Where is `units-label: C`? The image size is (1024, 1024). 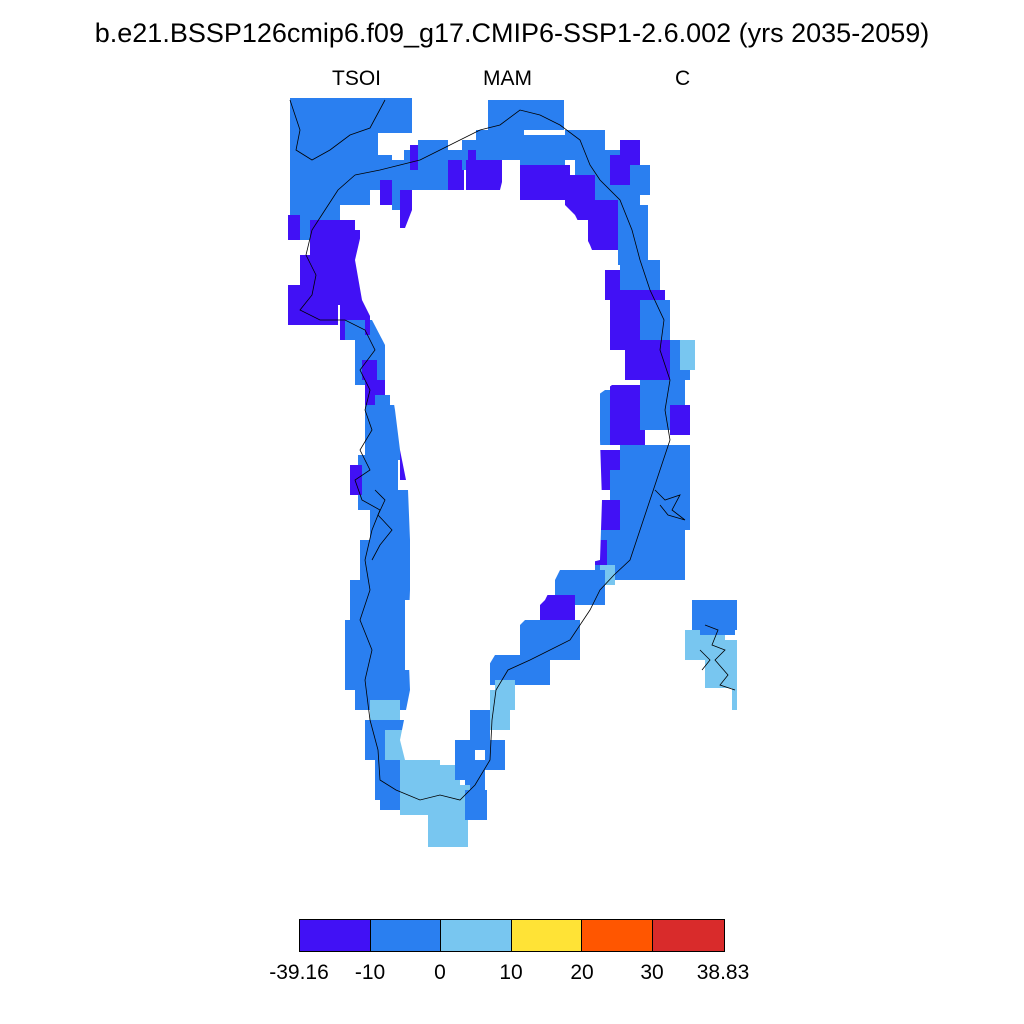 units-label: C is located at coordinates (683, 78).